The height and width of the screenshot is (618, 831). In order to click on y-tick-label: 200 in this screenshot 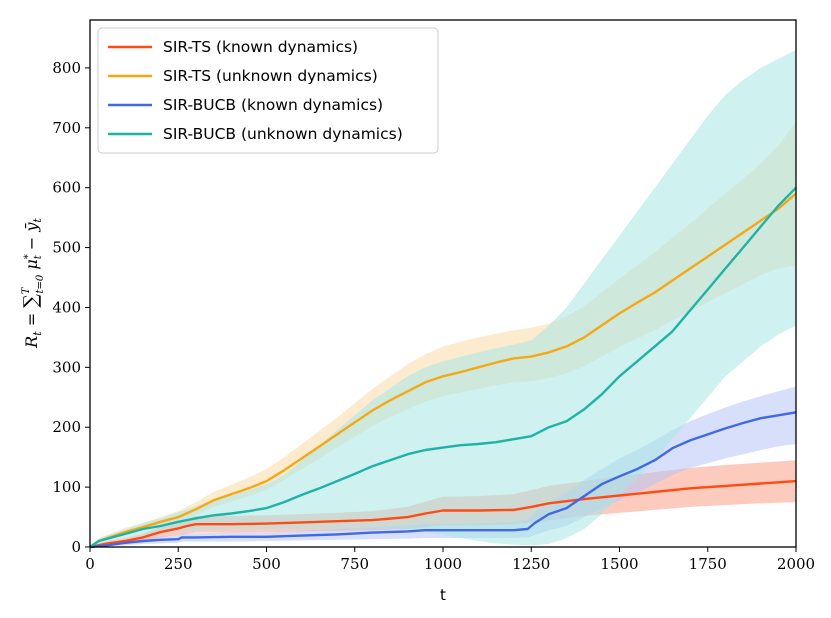, I will do `click(66, 427)`.